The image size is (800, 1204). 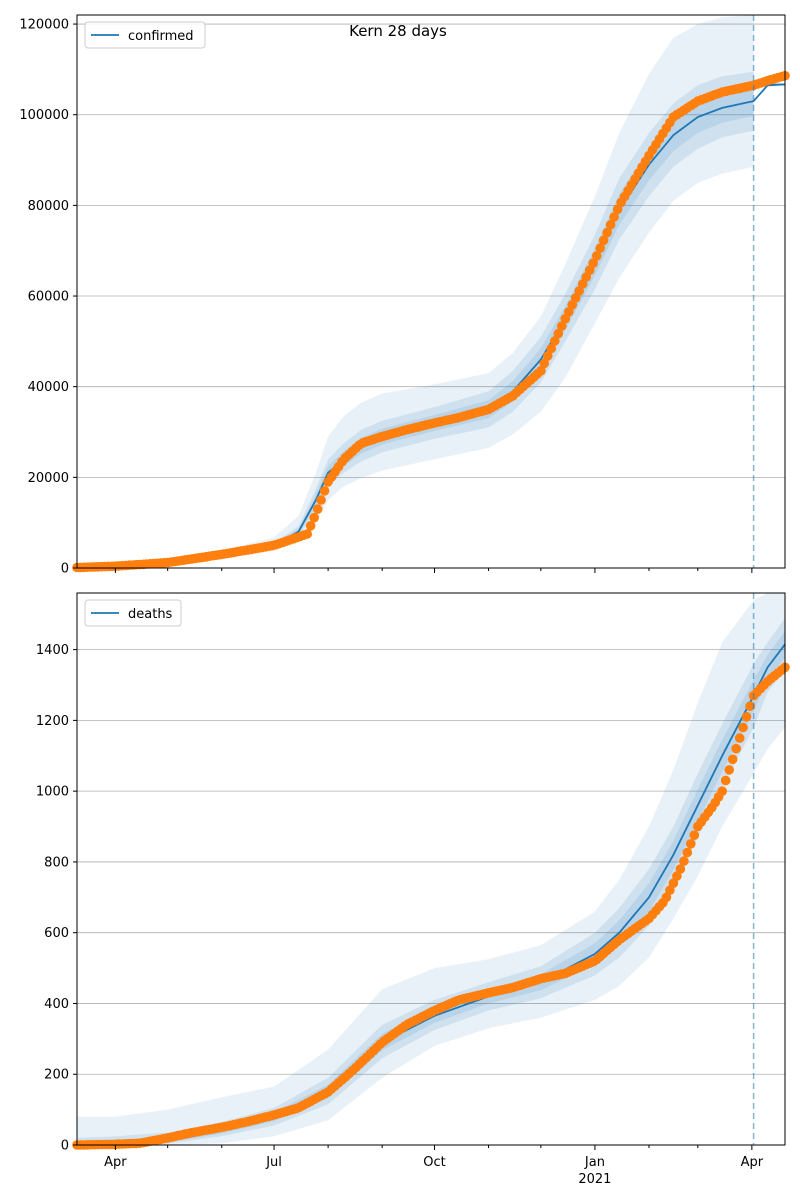 I want to click on y-tick-label: 1200, so click(x=52, y=721).